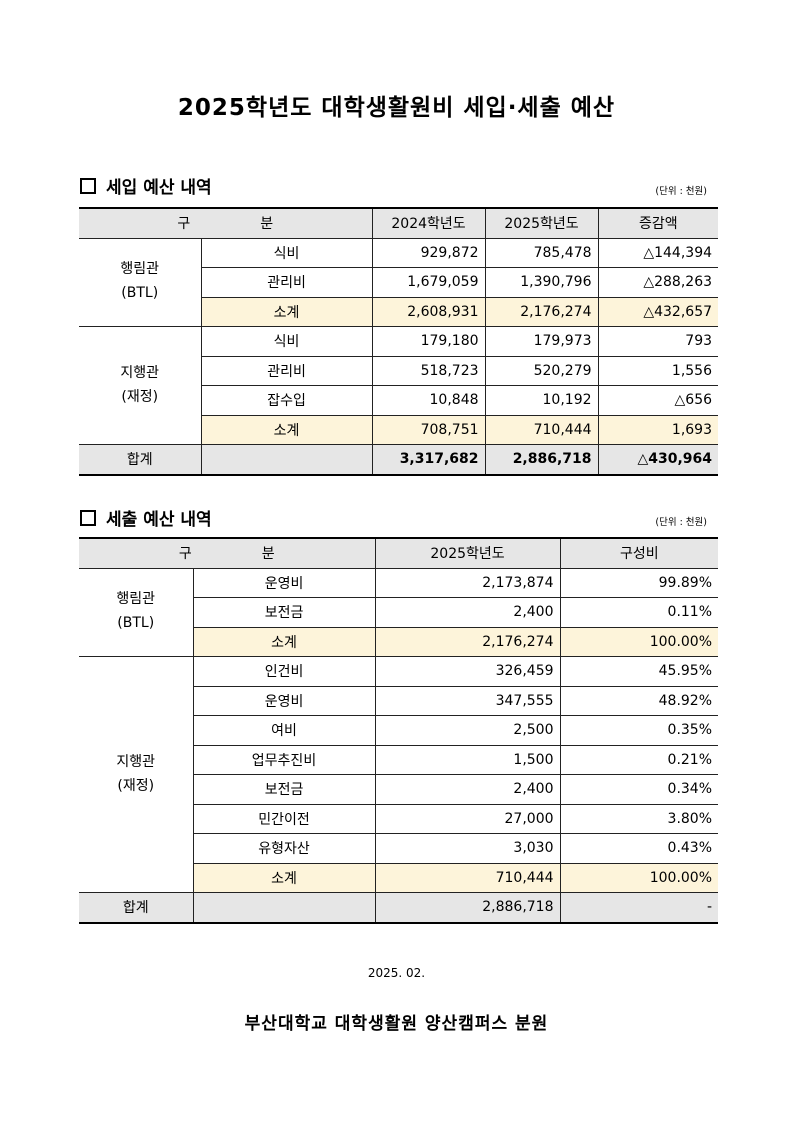  I want to click on table-row: 관리비 518,723 520,279 1,556, so click(399, 370).